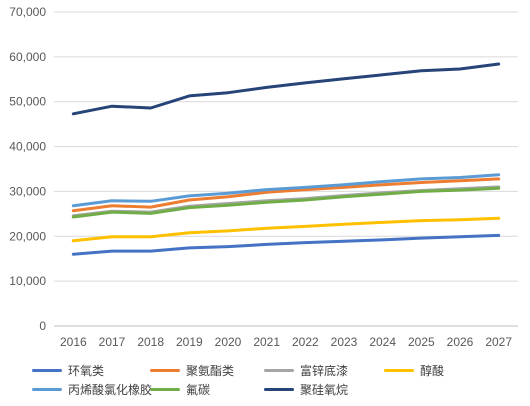 This screenshot has width=530, height=406. Describe the element at coordinates (27, 281) in the screenshot. I see `y-tick-label: 10,000` at that location.